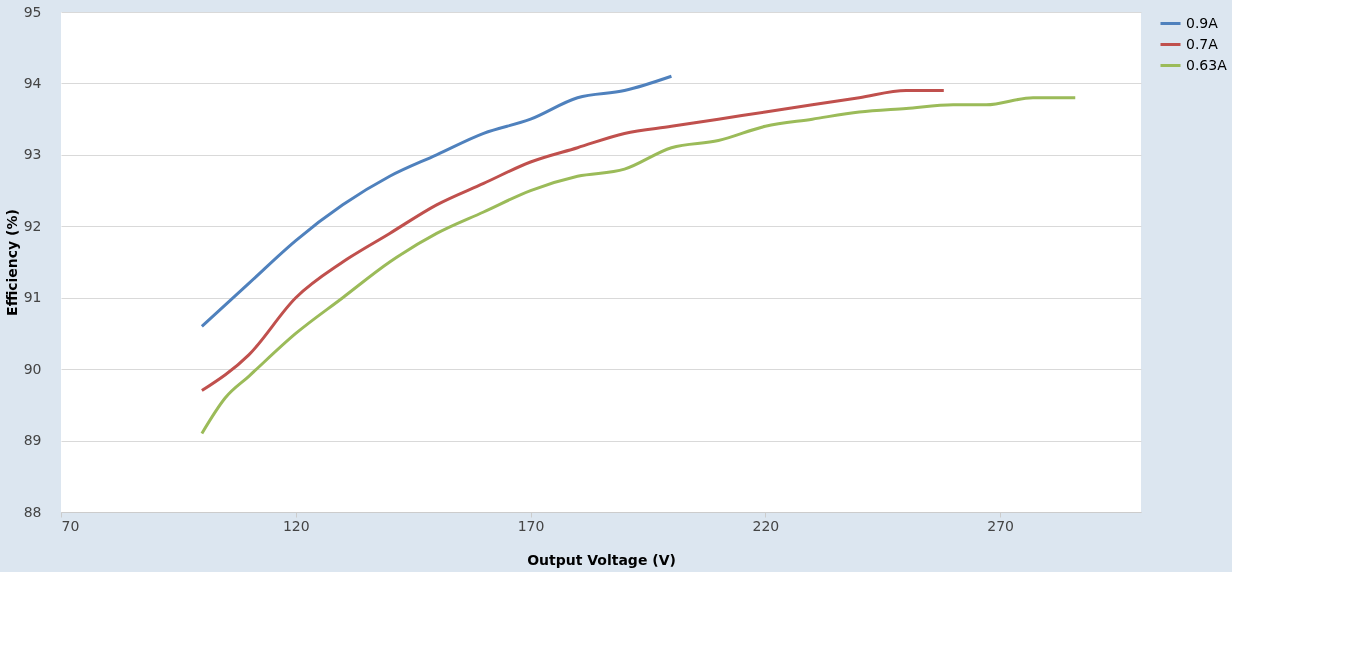 The width and height of the screenshot is (1372, 648). Describe the element at coordinates (32, 11) in the screenshot. I see `y-tick-label: 95` at that location.